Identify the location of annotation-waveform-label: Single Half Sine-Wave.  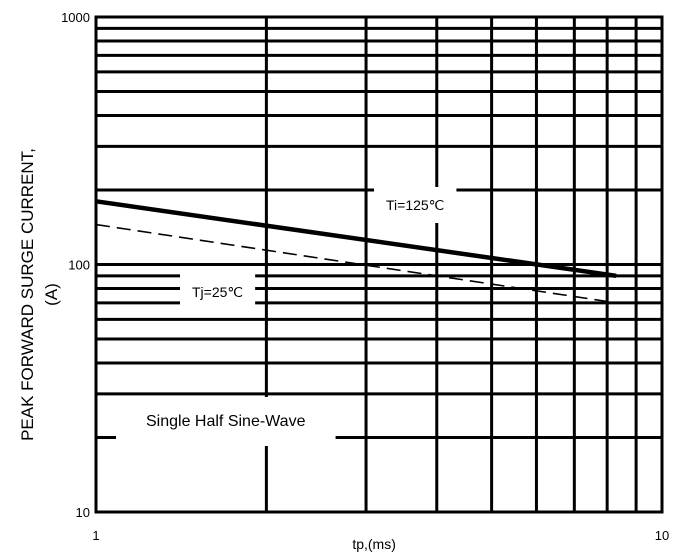
(226, 421).